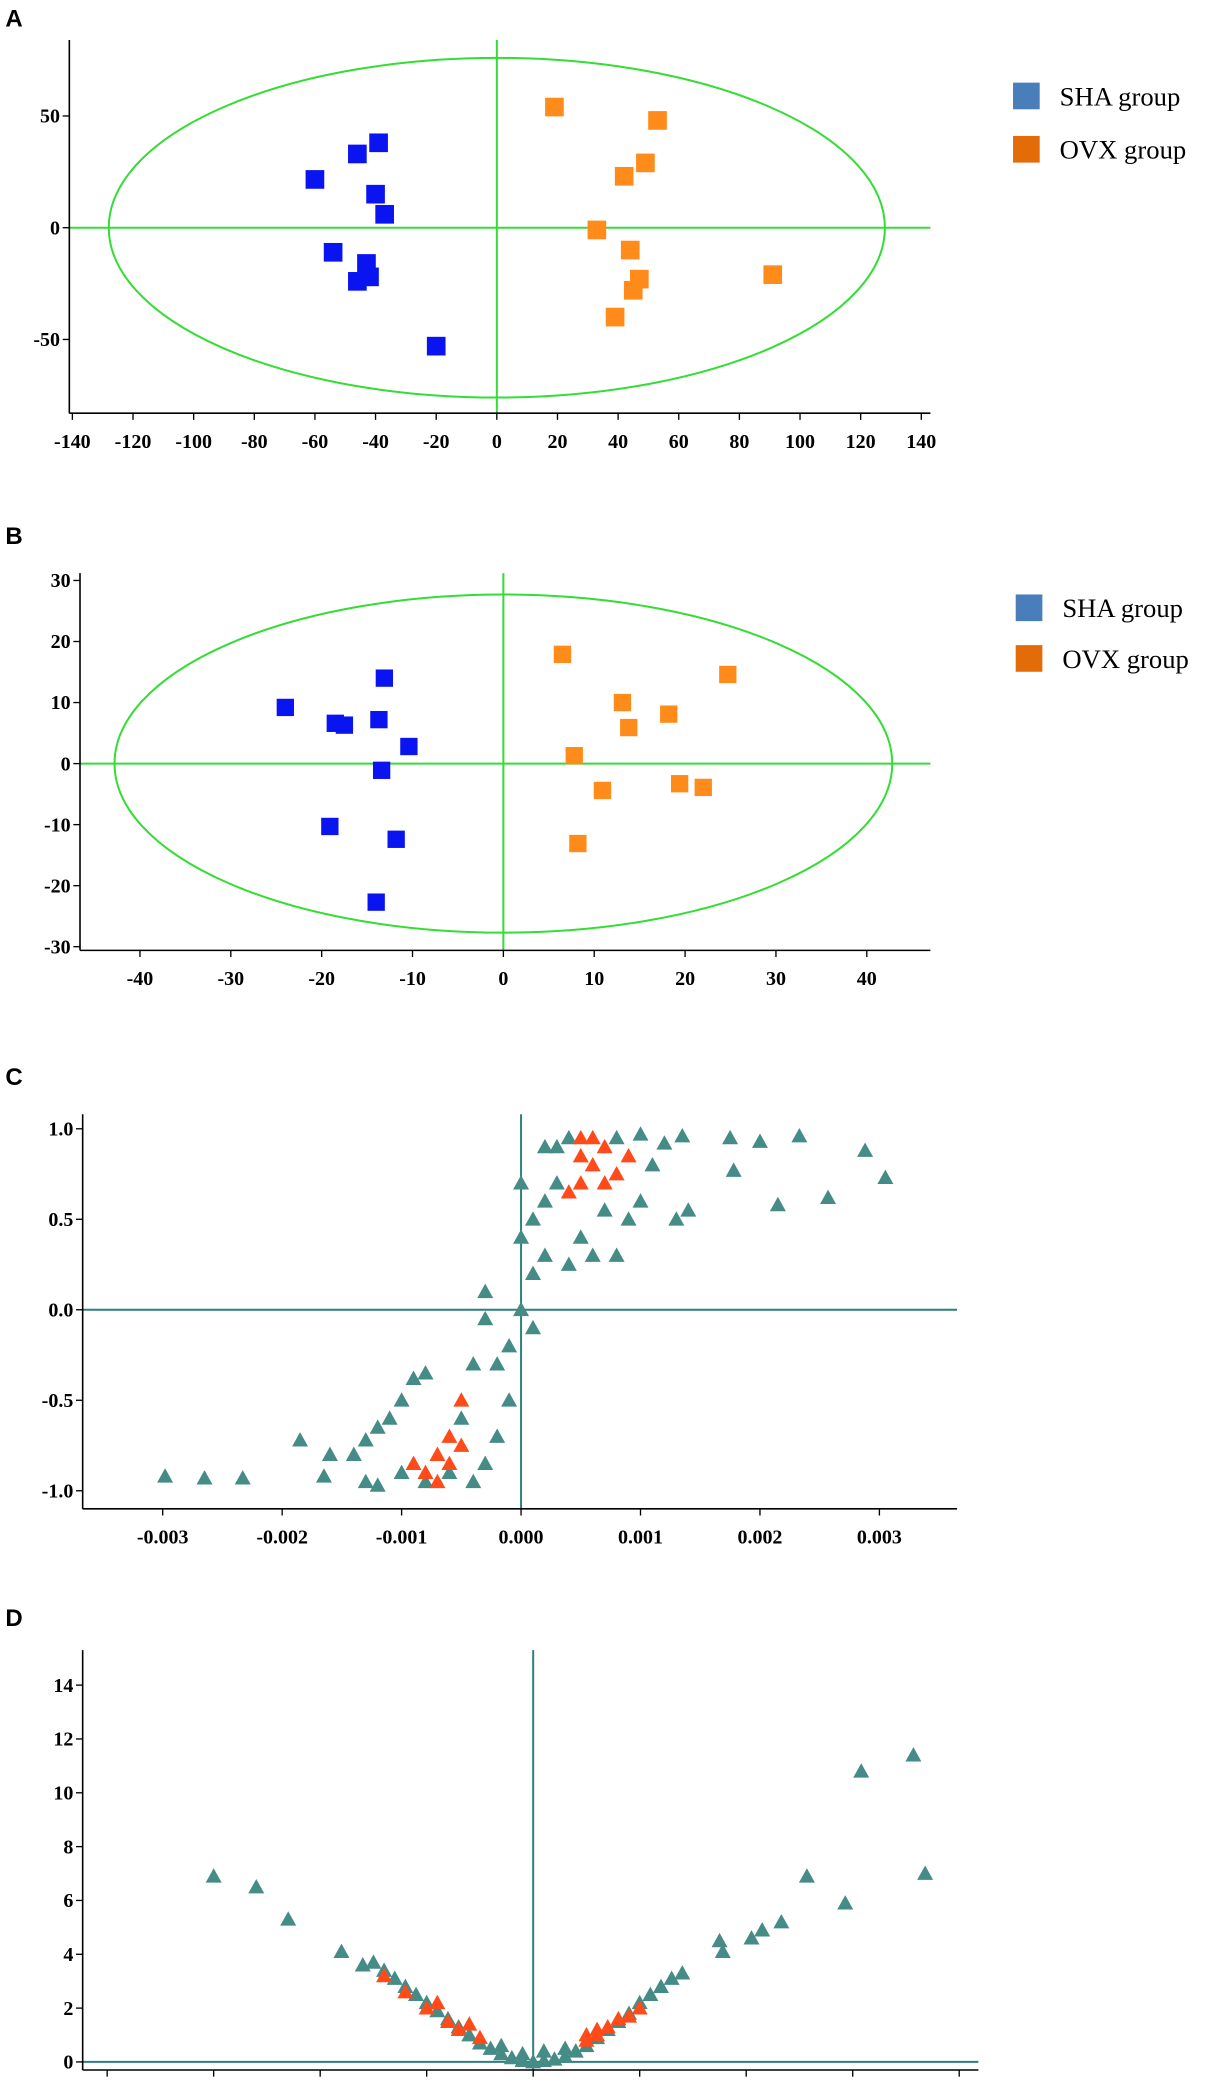 This screenshot has width=1213, height=2090. Describe the element at coordinates (46, 340) in the screenshot. I see `y-tick-label: -50` at that location.